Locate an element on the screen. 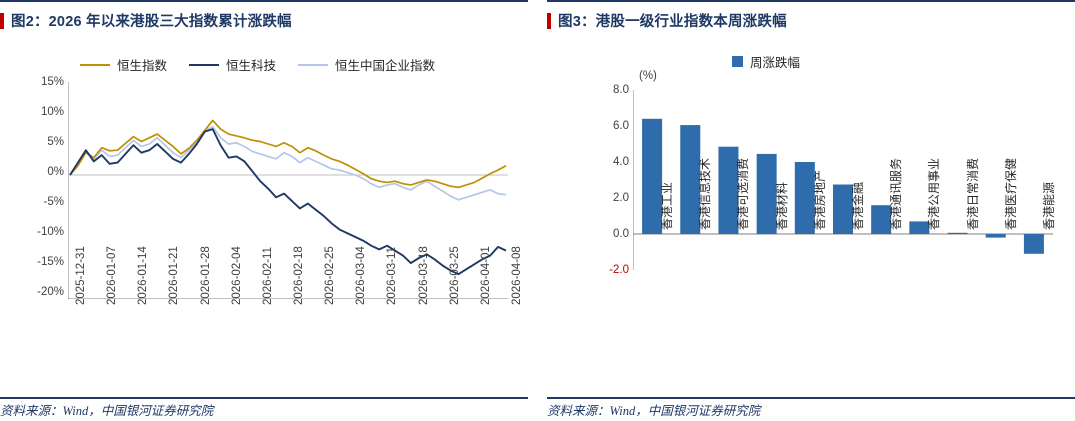 This screenshot has height=421, width=1075. figure2-ytick-3: 0% is located at coordinates (55, 172).